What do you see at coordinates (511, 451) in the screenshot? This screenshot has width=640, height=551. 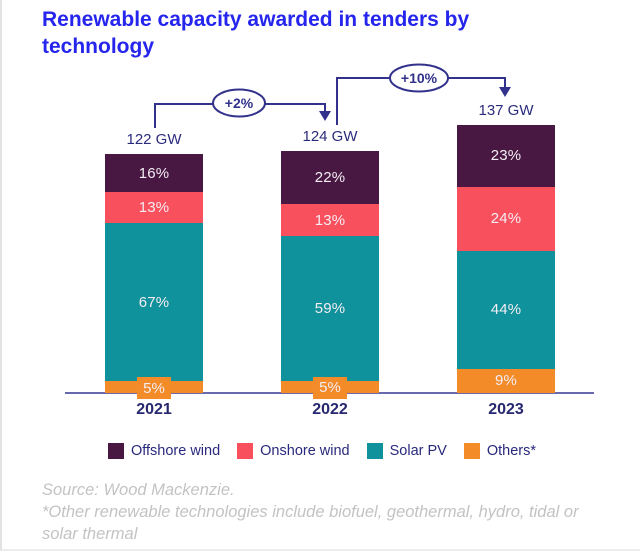 I see `legend-label-others: Others*` at bounding box center [511, 451].